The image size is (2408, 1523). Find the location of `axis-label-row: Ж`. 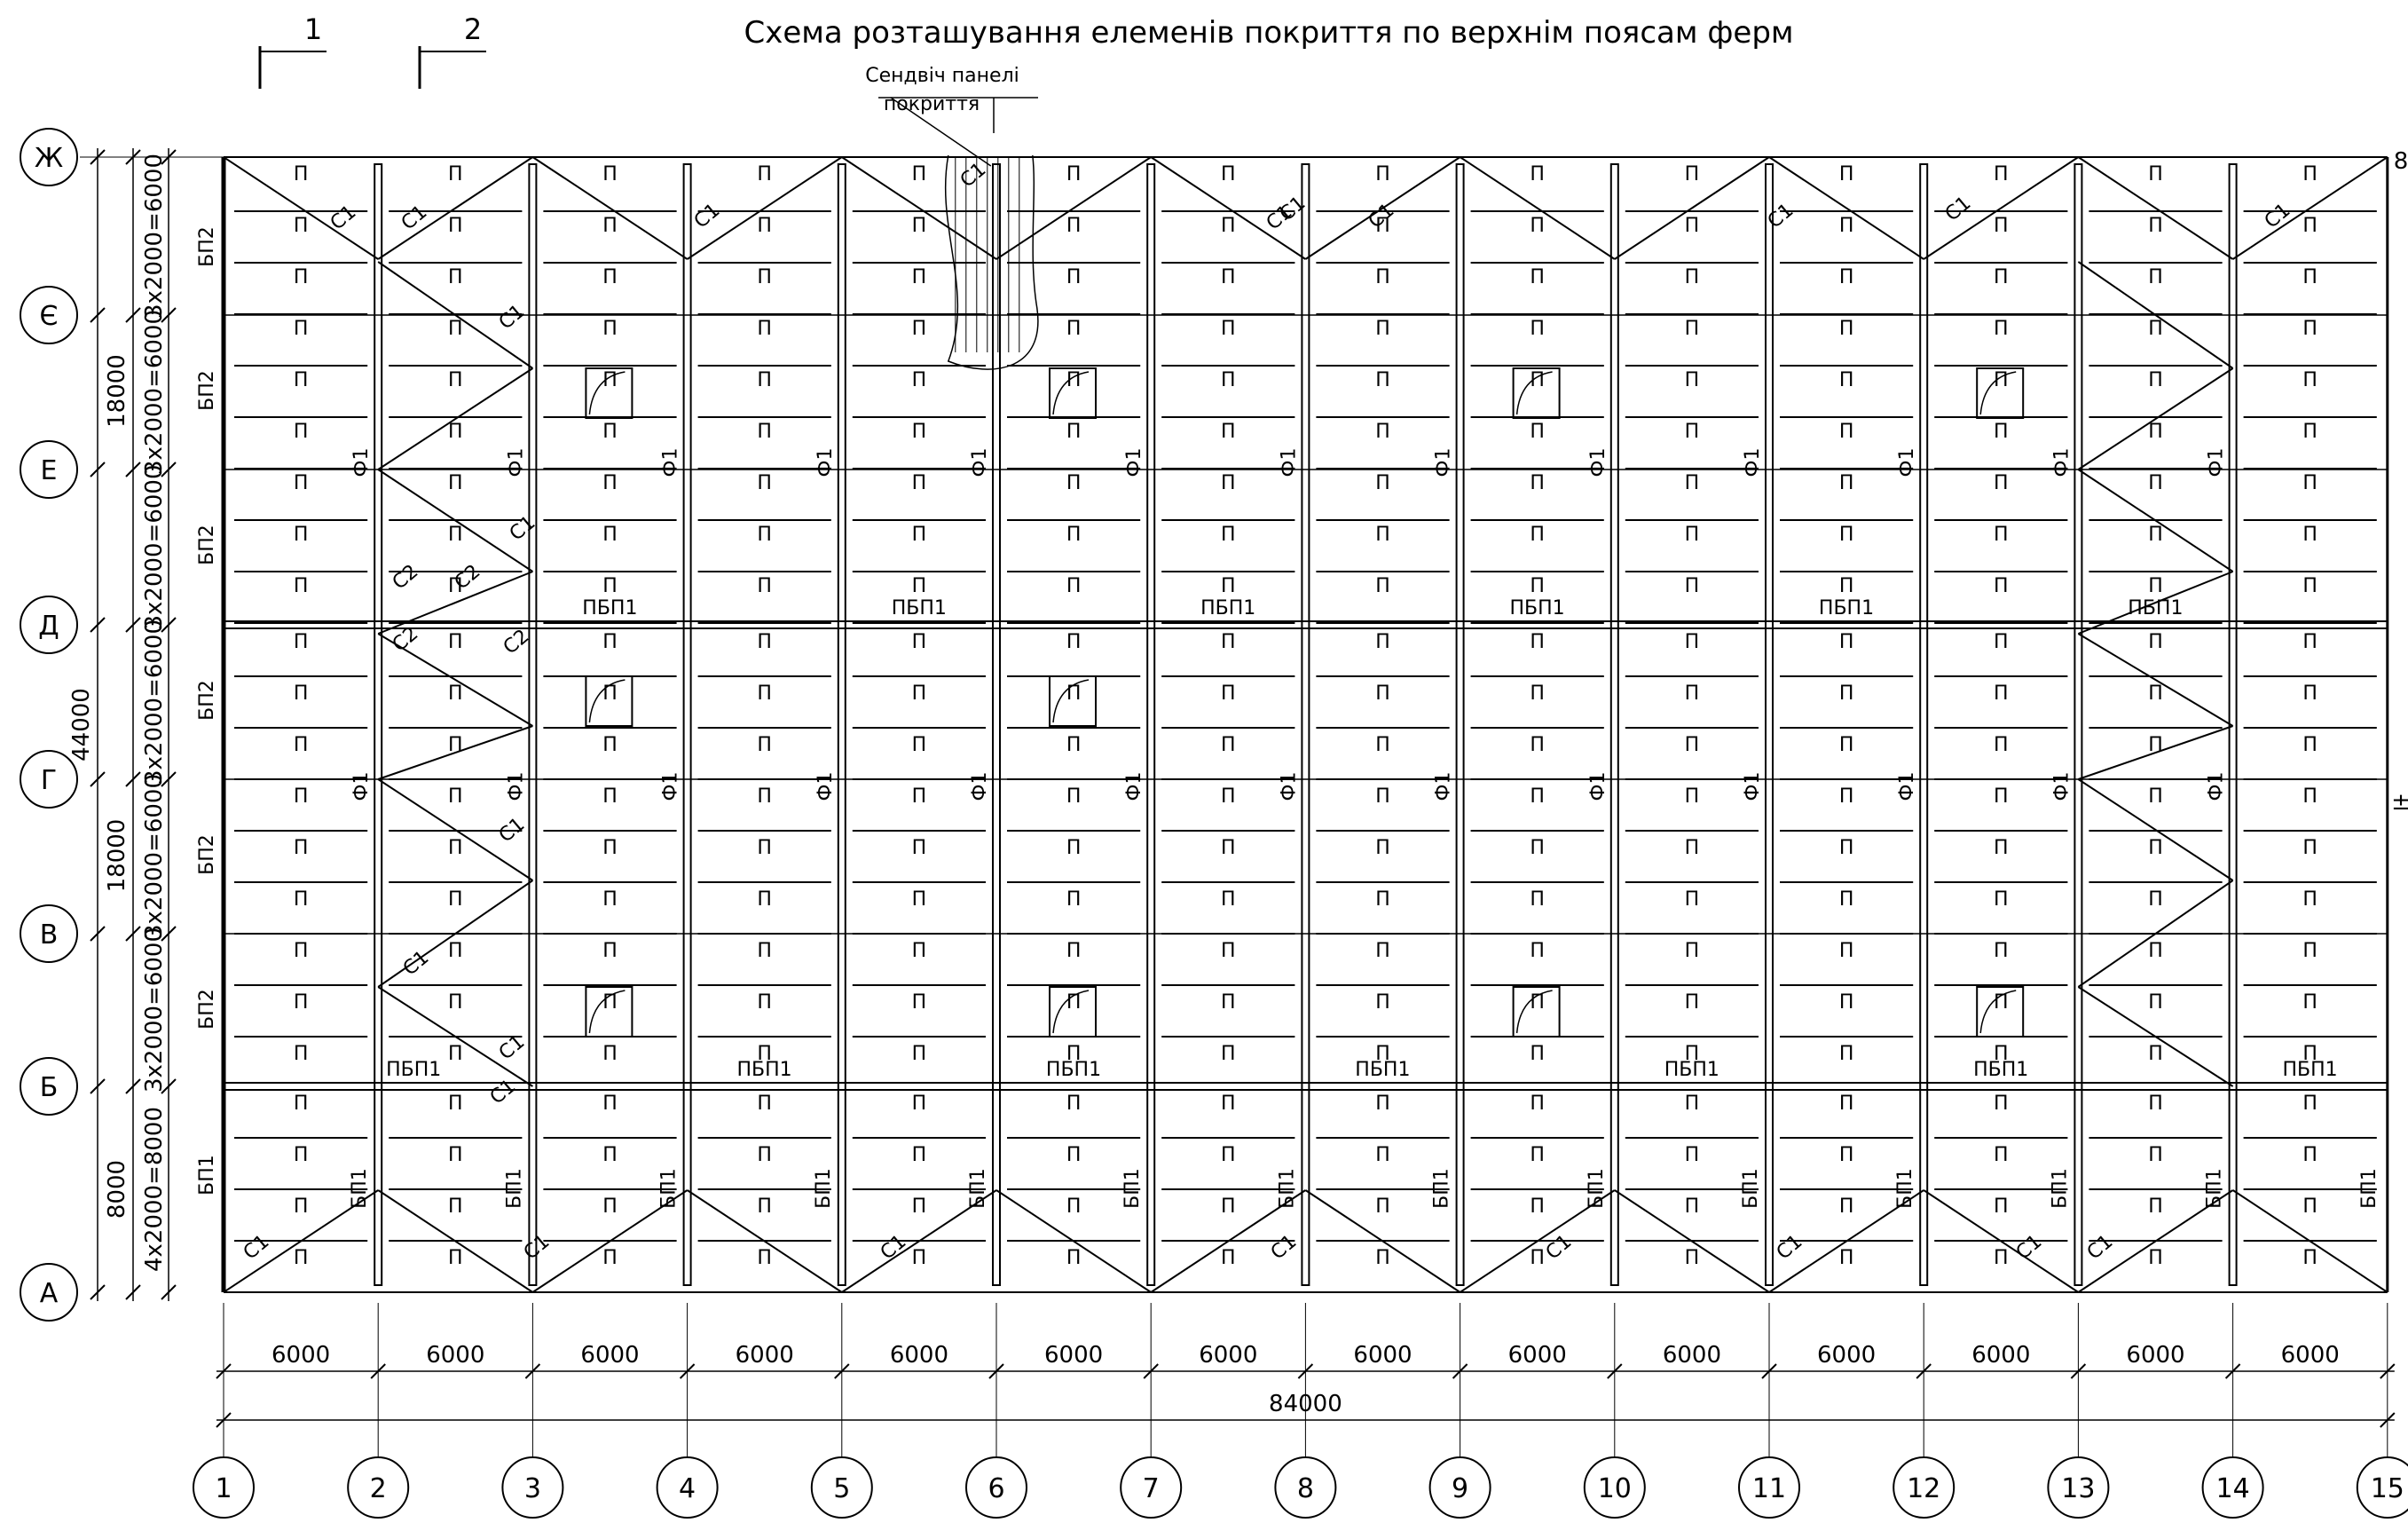

axis-label-row: Ж is located at coordinates (49, 158).